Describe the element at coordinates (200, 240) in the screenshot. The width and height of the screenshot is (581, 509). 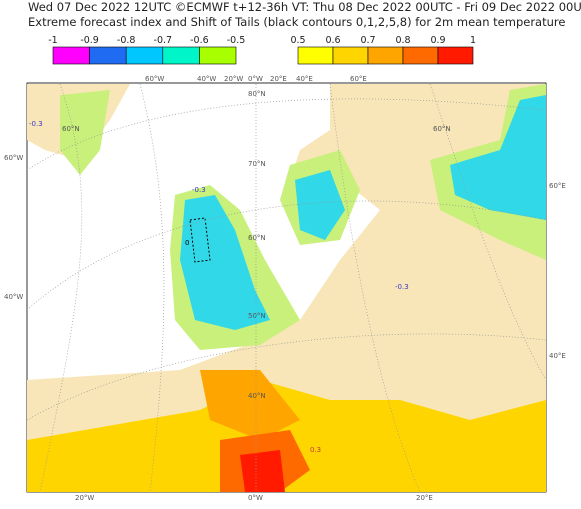
I see `contour` at that location.